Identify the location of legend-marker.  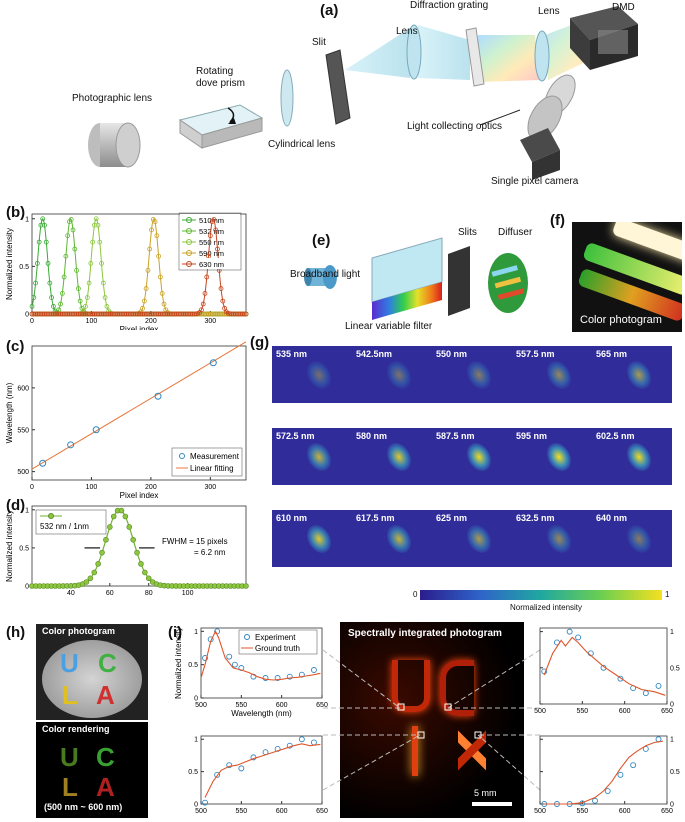
(247, 637).